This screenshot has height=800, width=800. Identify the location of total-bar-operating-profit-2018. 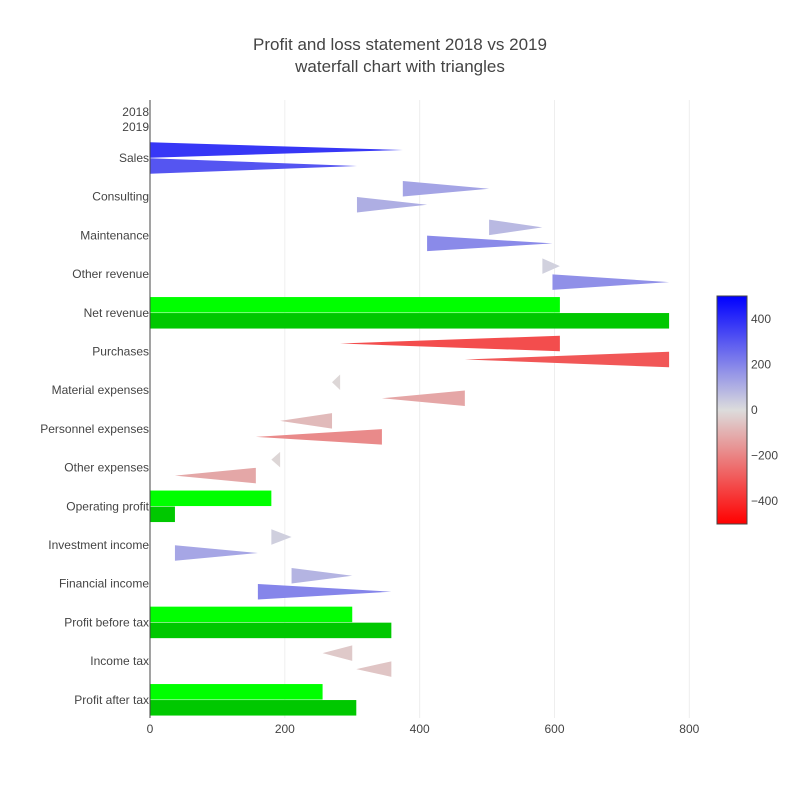
(211, 498).